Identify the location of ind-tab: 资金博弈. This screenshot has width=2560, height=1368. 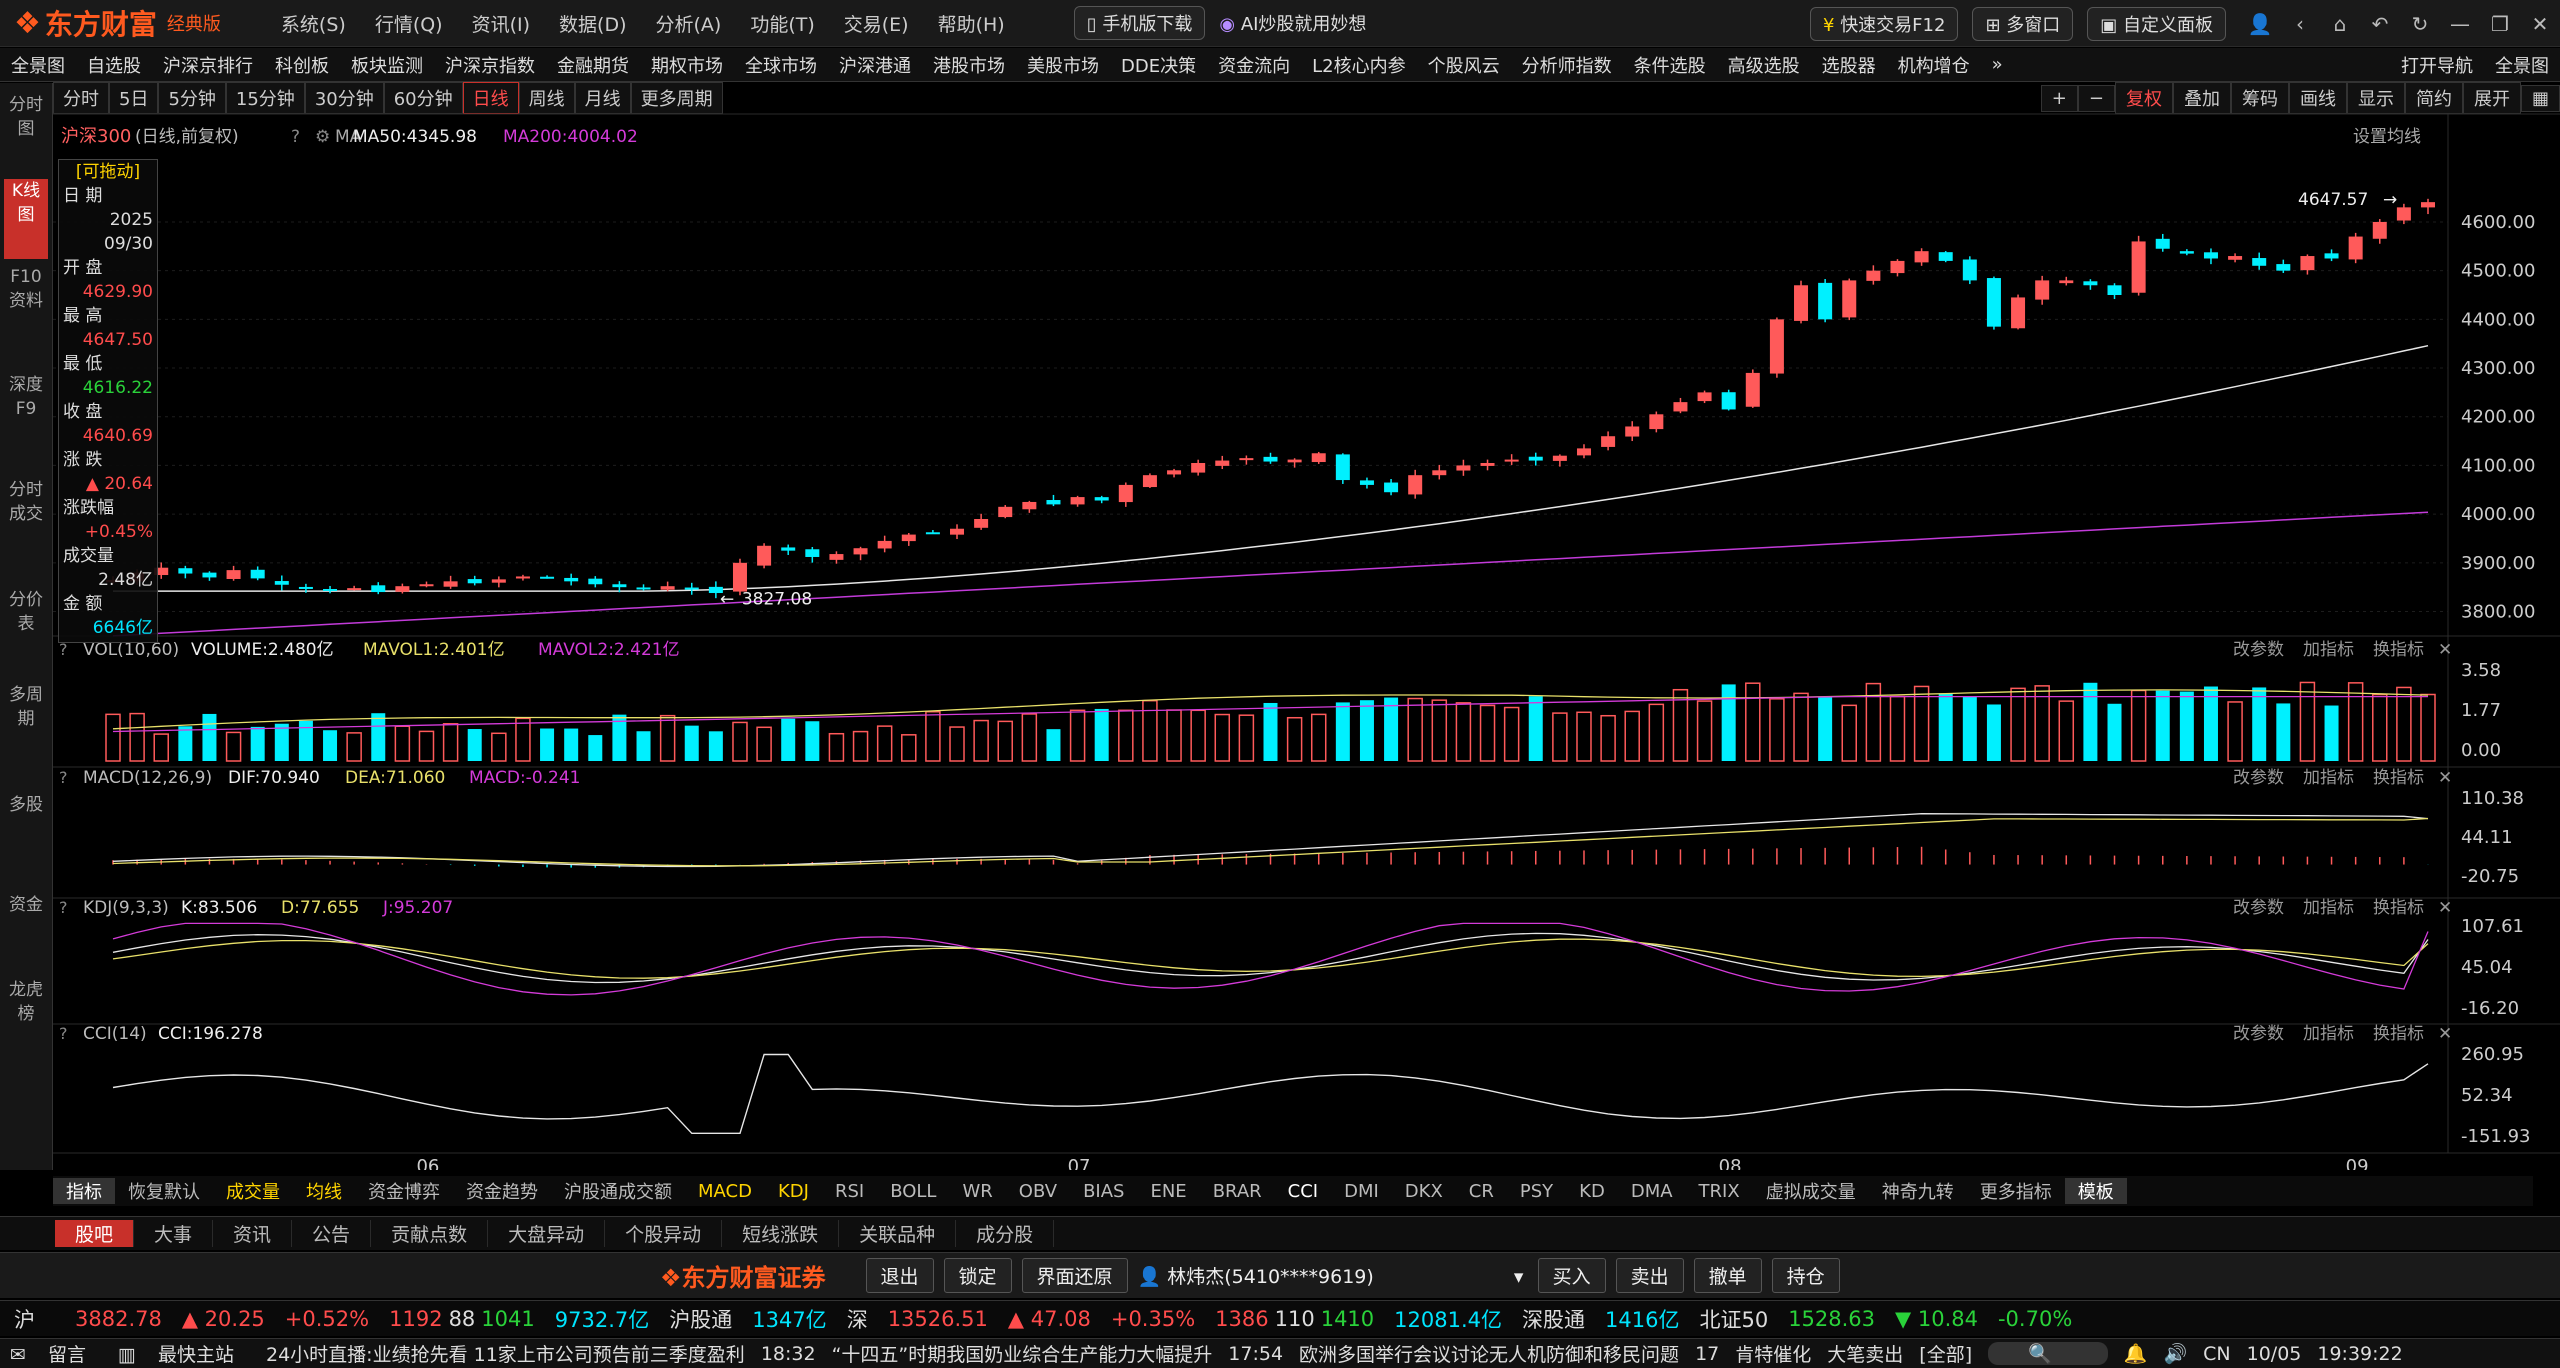
(404, 1192).